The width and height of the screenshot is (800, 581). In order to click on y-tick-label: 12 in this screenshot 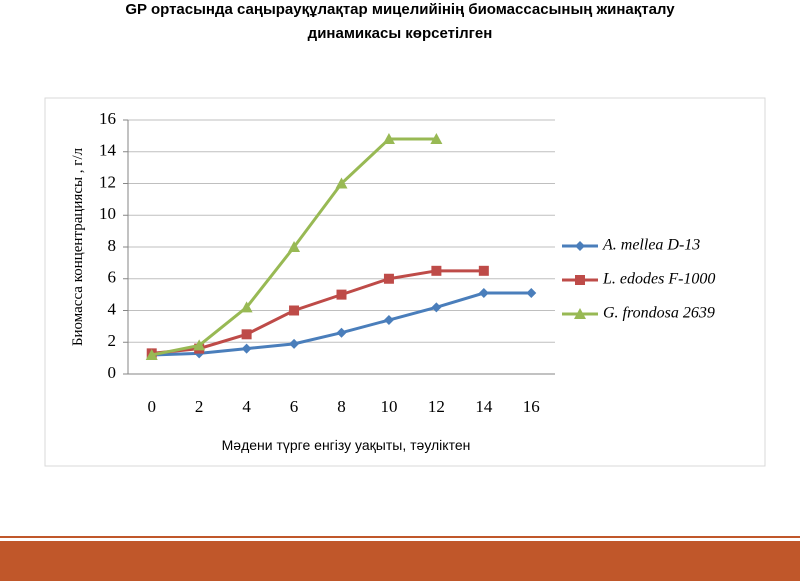, I will do `click(107, 181)`.